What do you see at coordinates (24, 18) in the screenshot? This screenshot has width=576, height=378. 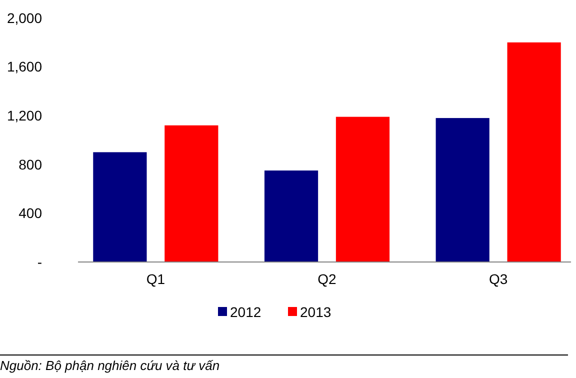 I see `y-tick-label: 2,000` at bounding box center [24, 18].